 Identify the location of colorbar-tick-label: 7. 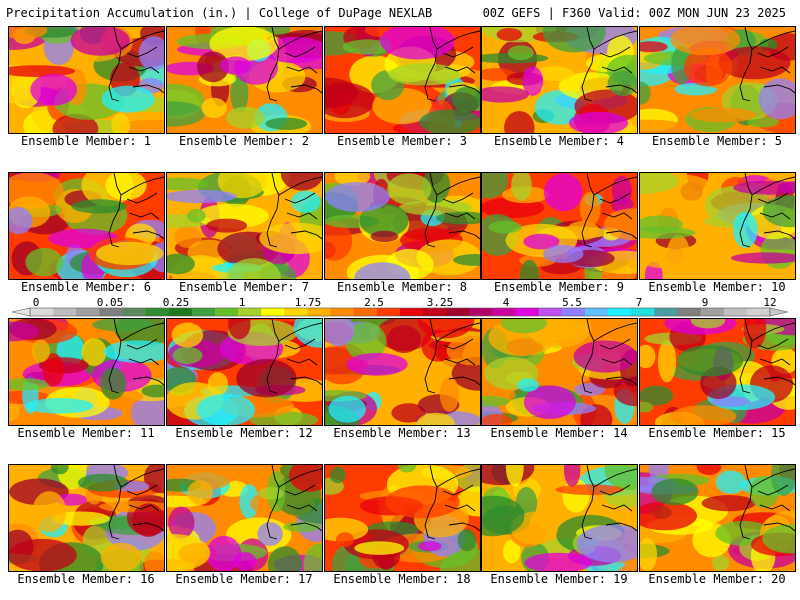
(639, 303).